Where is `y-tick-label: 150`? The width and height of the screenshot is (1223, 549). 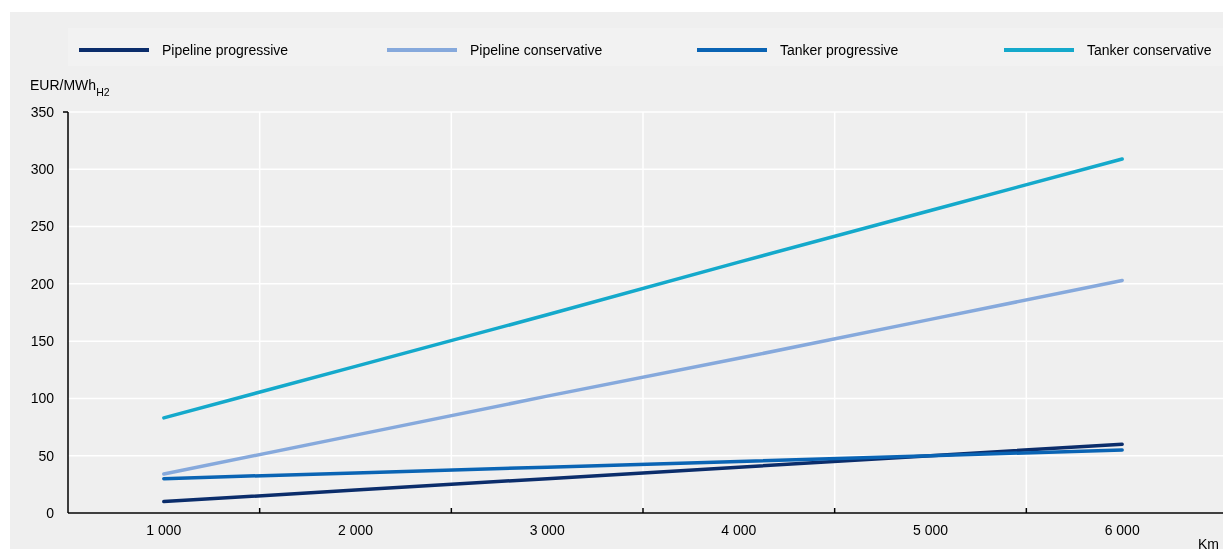
y-tick-label: 150 is located at coordinates (42, 341).